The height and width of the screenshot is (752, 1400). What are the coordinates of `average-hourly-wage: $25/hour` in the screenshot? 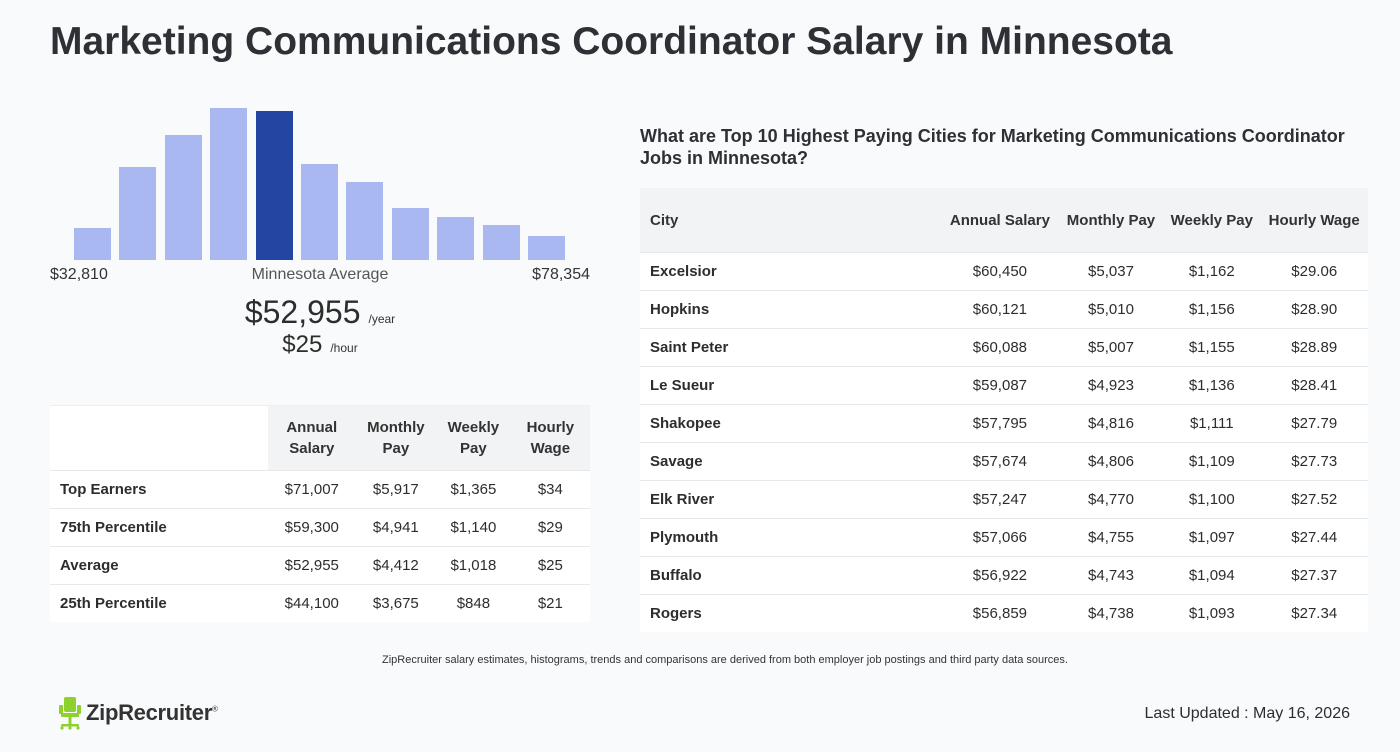 It's located at (320, 345).